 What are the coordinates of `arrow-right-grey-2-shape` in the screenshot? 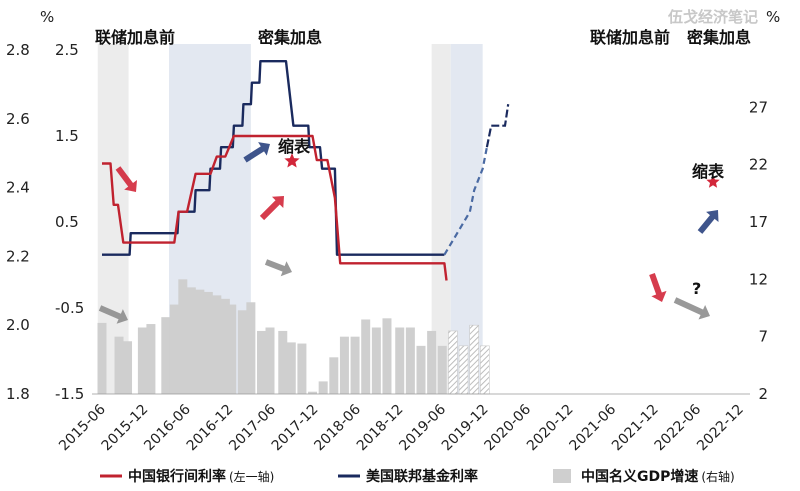 It's located at (692, 308).